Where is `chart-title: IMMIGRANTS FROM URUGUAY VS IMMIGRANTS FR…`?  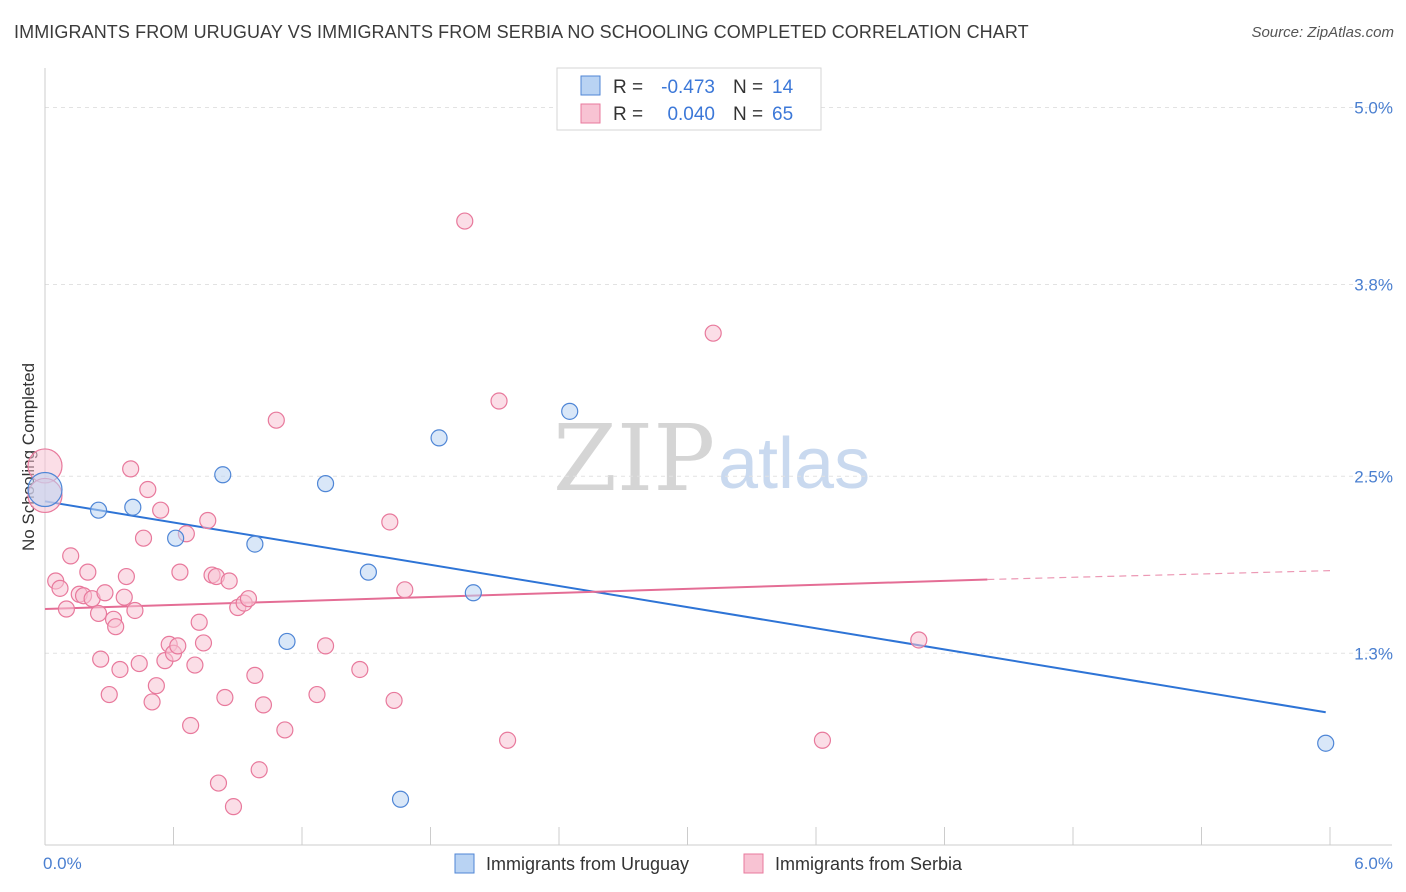
chart-title: IMMIGRANTS FROM URUGUAY VS IMMIGRANTS FR… is located at coordinates (521, 32).